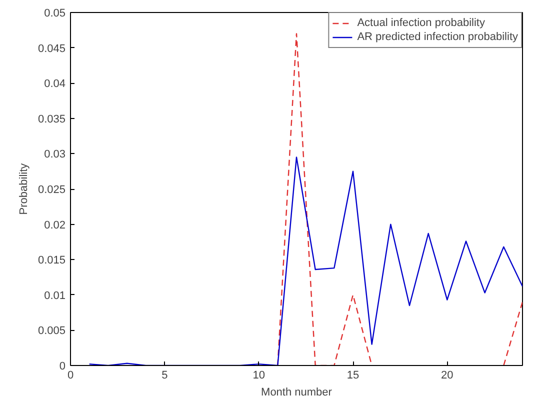 This screenshot has height=405, width=552. Describe the element at coordinates (55, 14) in the screenshot. I see `y-tick-label: 0.05` at that location.